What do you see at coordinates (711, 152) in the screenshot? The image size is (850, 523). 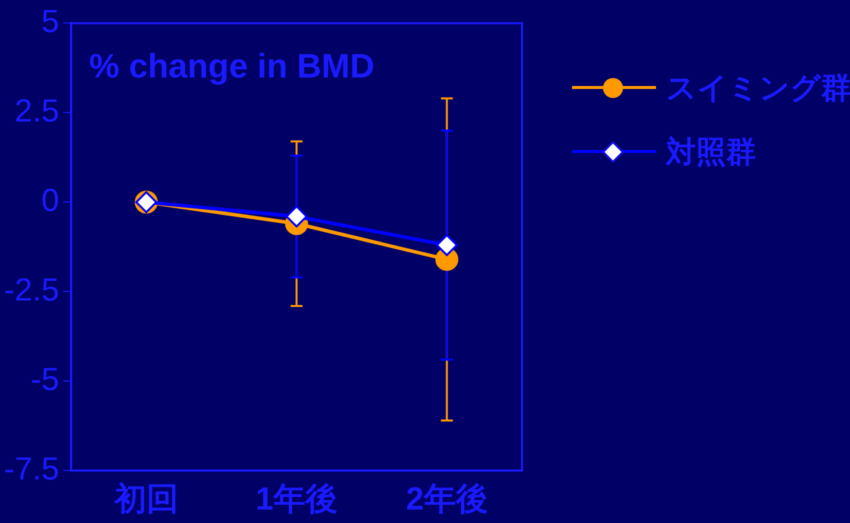 I see `legend-label: 対照群` at bounding box center [711, 152].